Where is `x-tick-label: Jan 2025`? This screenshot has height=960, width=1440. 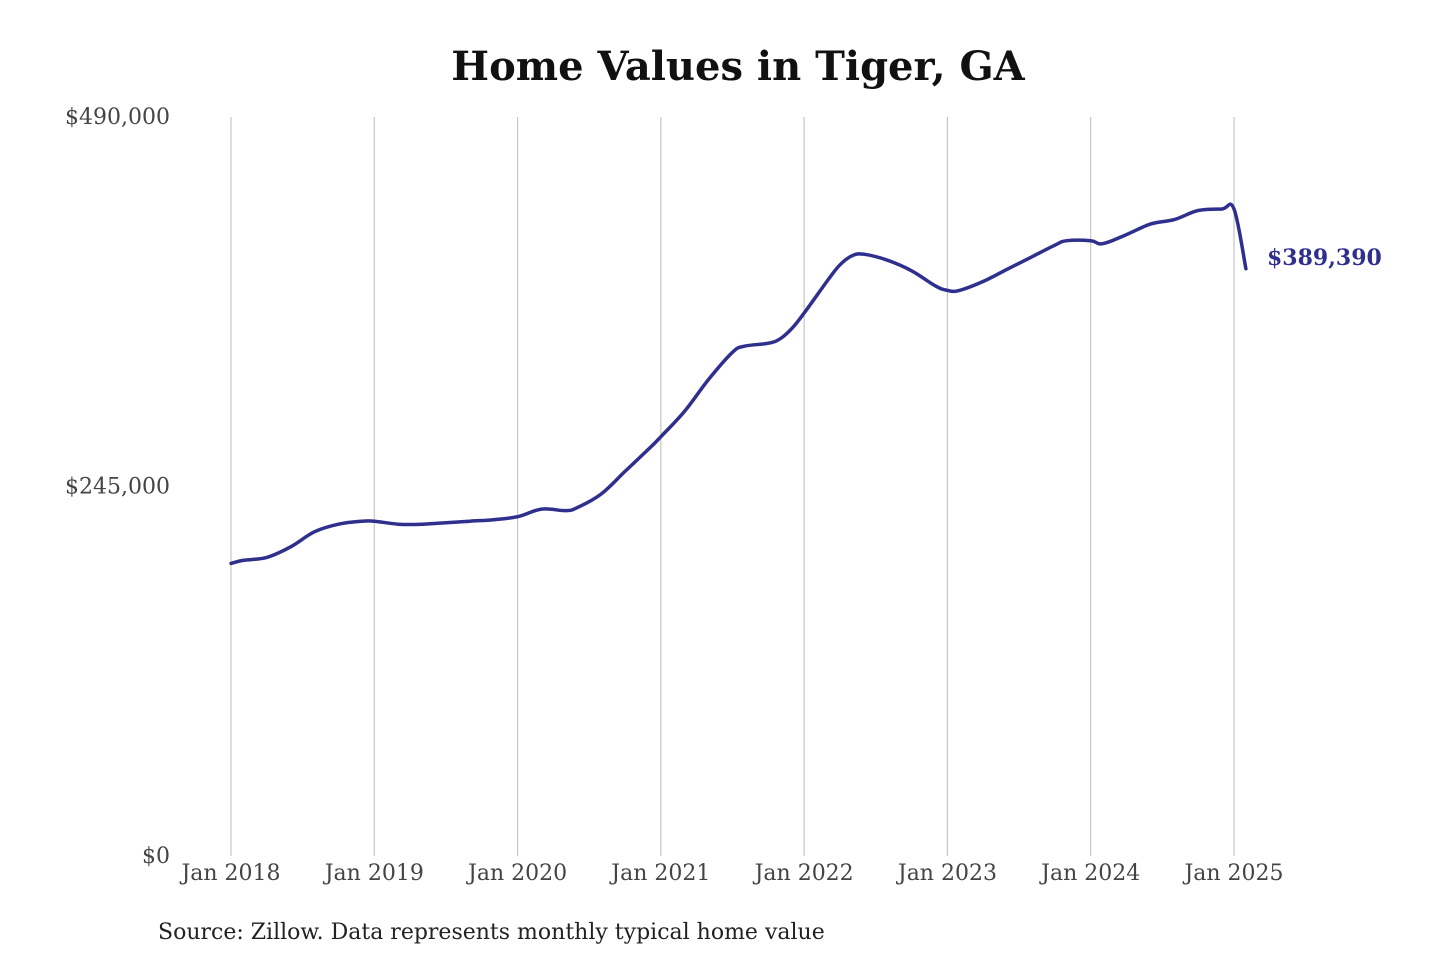
x-tick-label: Jan 2025 is located at coordinates (1232, 873).